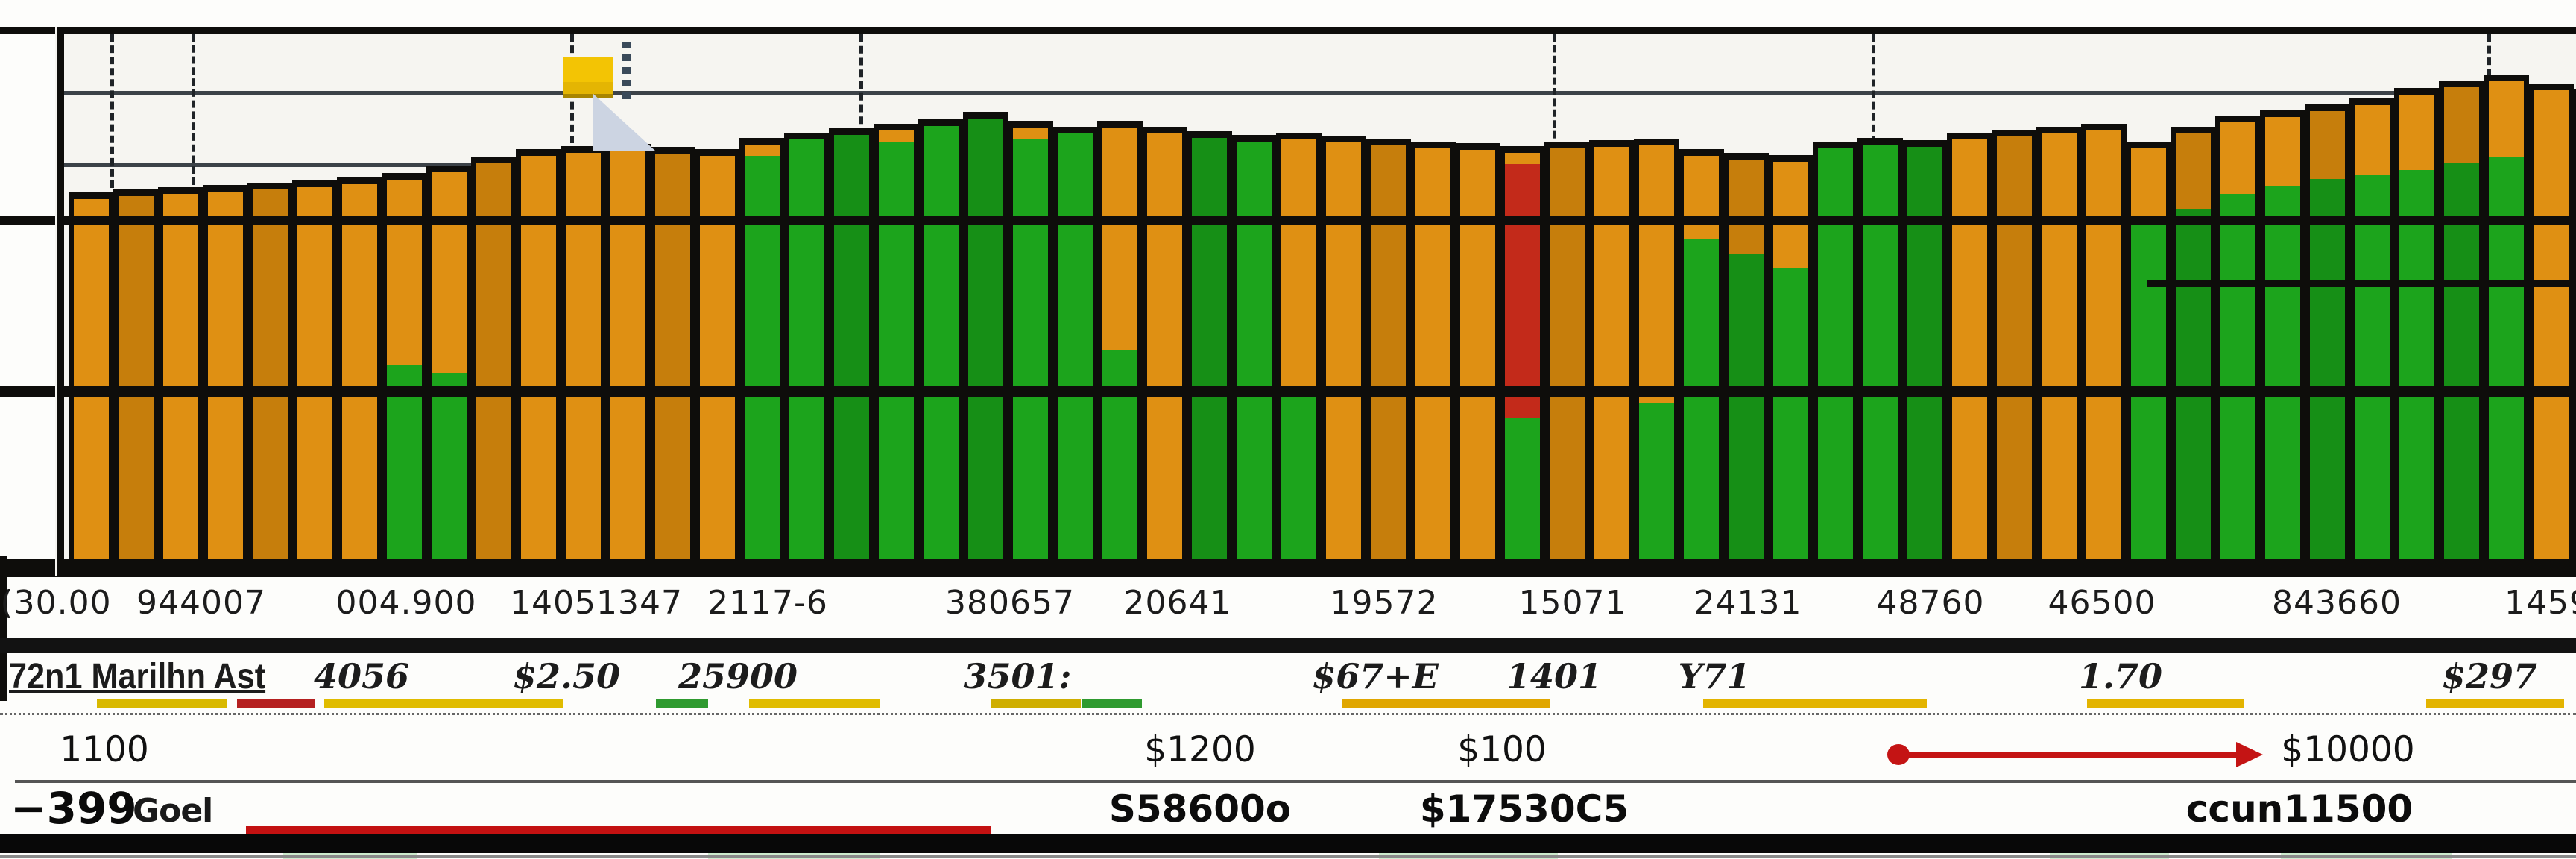 This screenshot has width=2576, height=859. I want to click on gray-rule, so click(1295, 781).